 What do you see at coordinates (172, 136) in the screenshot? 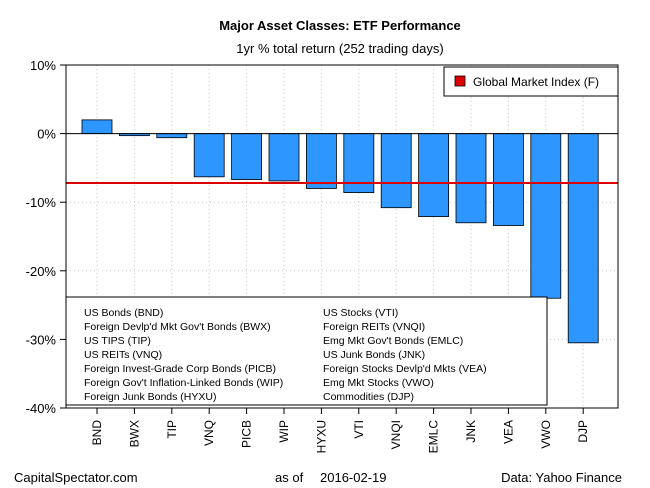
I see `bar-tip` at bounding box center [172, 136].